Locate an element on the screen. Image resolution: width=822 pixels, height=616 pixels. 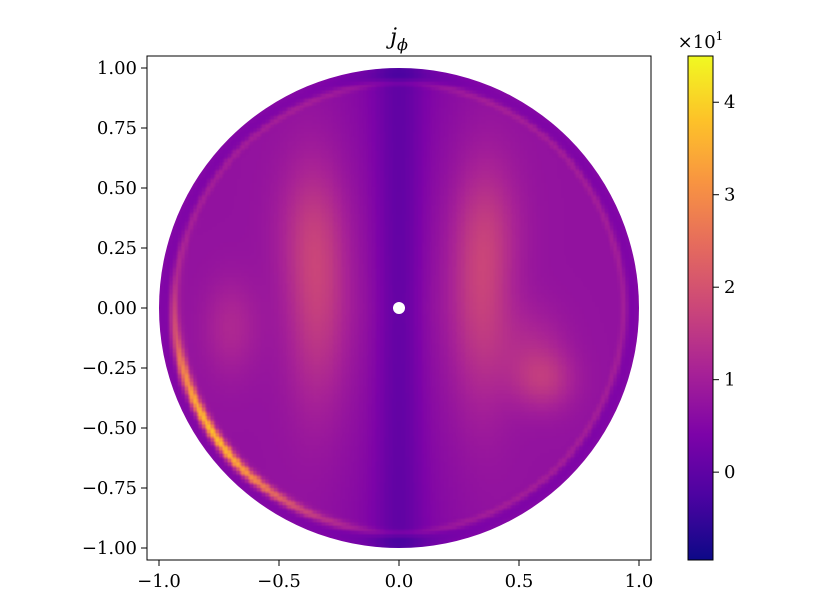
x-tick-label: −1.0 is located at coordinates (159, 581).